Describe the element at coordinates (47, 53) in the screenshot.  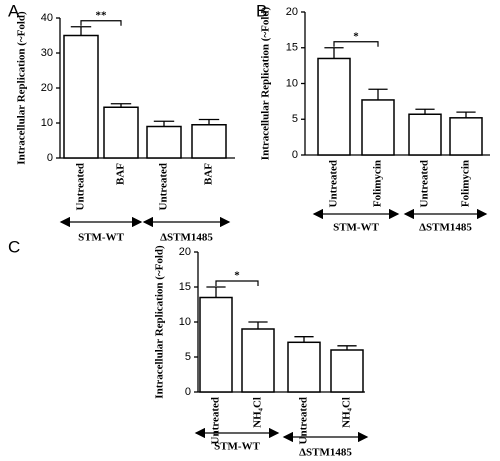
I see `y-tick-label: 30` at that location.